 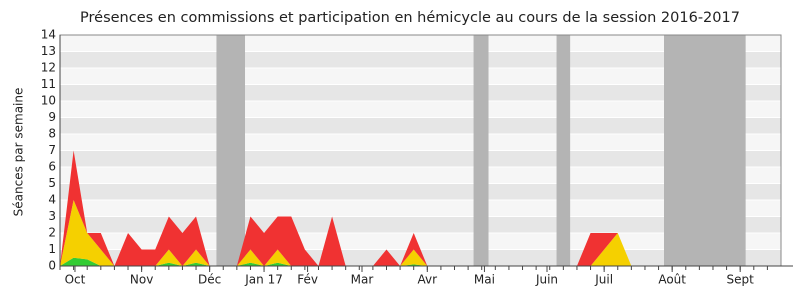 What do you see at coordinates (52, 117) in the screenshot?
I see `y-tick-label: 9` at bounding box center [52, 117].